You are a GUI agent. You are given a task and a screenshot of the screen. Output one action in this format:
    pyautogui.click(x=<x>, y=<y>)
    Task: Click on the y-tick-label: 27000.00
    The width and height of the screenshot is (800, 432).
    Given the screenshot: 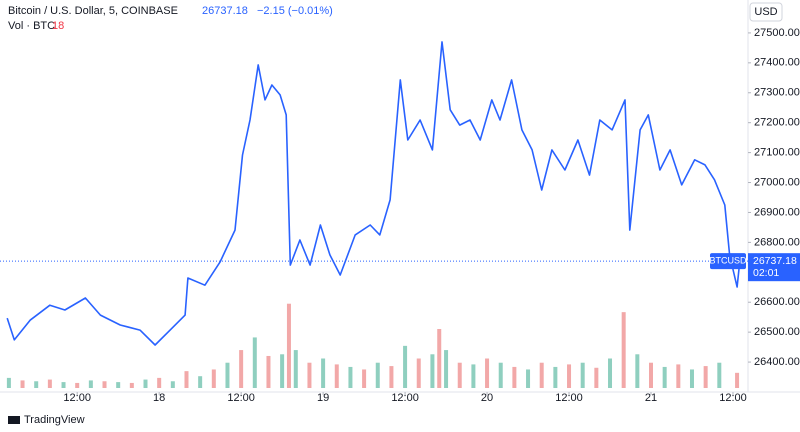 What is the action you would take?
    pyautogui.click(x=777, y=182)
    